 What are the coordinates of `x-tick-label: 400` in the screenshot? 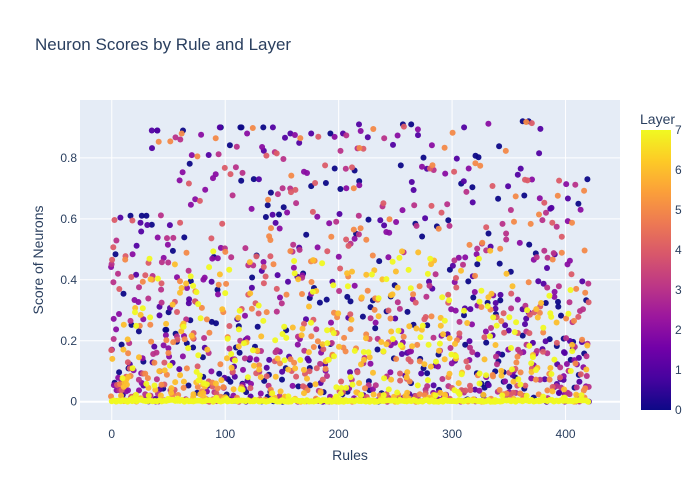 It's located at (566, 434).